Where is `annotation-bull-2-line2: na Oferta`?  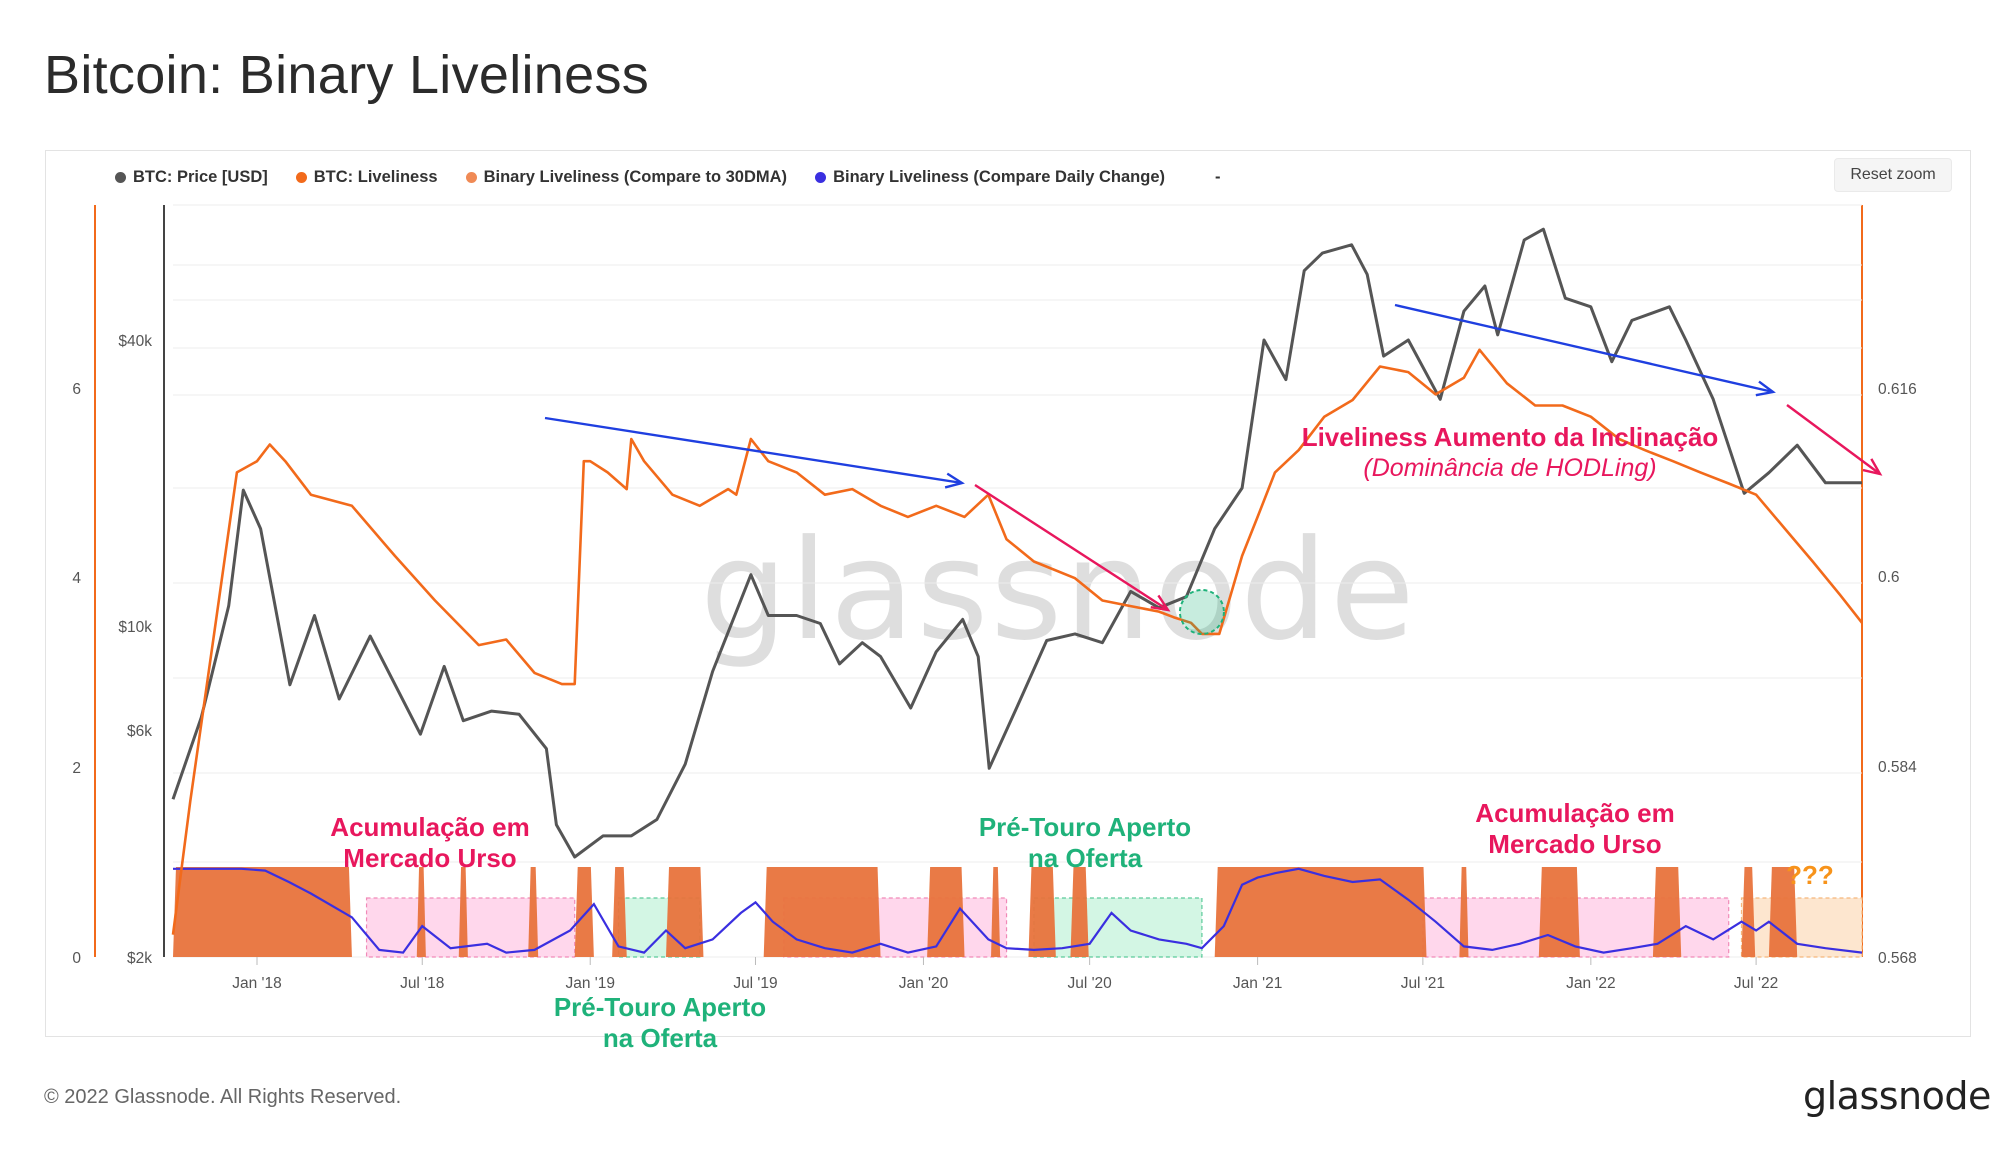 annotation-bull-2-line2: na Oferta is located at coordinates (1085, 858).